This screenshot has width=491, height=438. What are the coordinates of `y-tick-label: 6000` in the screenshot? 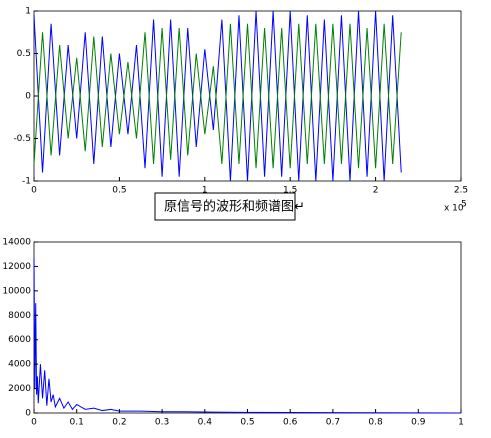 It's located at (19, 340).